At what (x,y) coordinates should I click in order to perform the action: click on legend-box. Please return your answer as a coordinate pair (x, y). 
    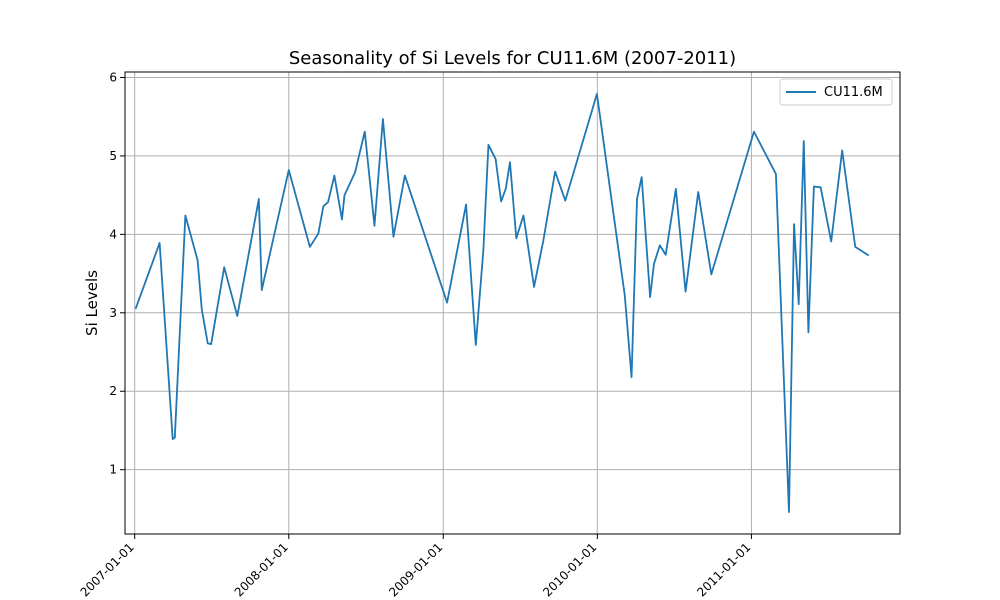
    Looking at the image, I should click on (836, 92).